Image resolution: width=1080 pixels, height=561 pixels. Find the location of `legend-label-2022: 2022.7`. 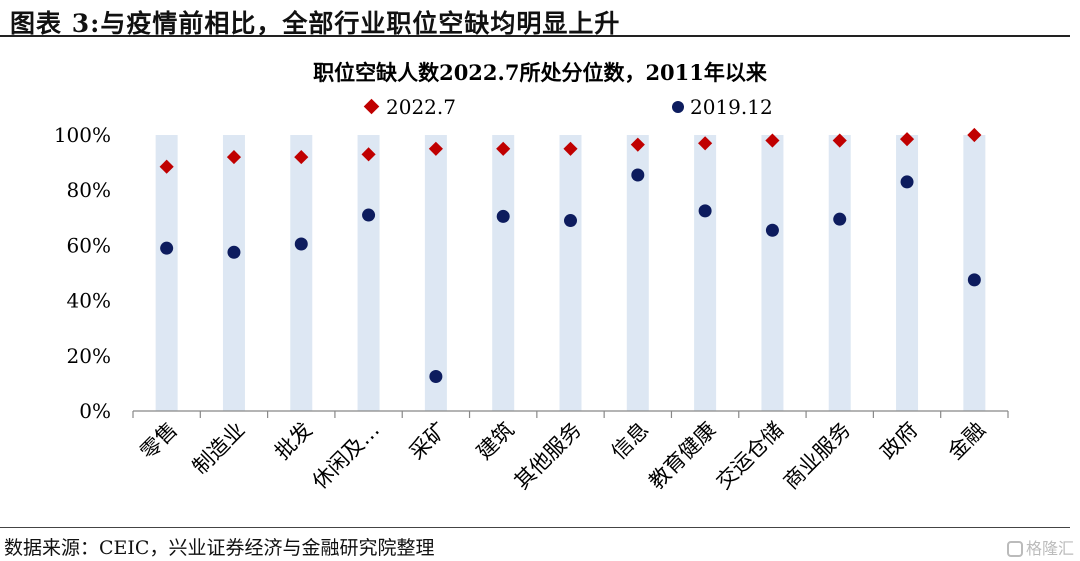

legend-label-2022: 2022.7 is located at coordinates (421, 107).